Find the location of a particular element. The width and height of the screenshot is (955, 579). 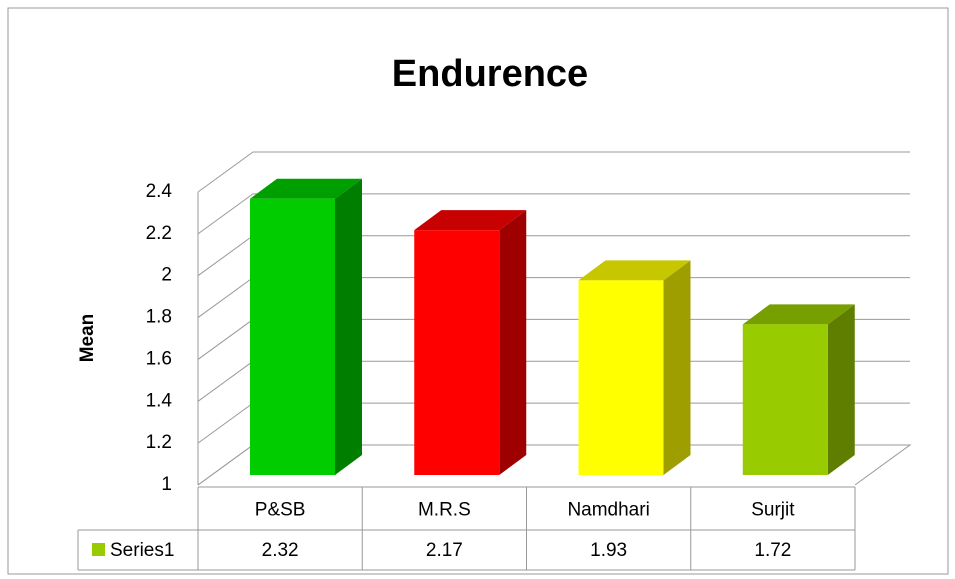

y-tick-label: 1.6 is located at coordinates (159, 358).